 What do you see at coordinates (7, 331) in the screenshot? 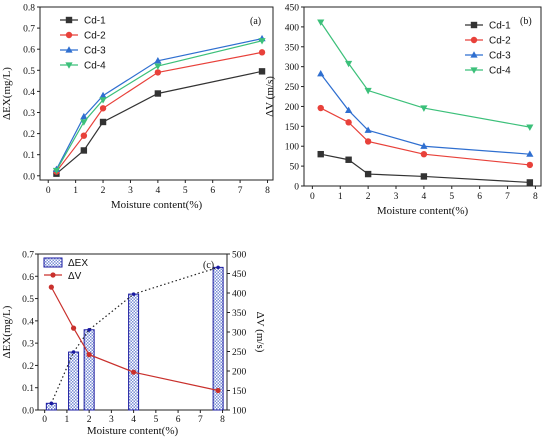
I see `y-axis-label: ΔEX(mg/L)` at bounding box center [7, 331].